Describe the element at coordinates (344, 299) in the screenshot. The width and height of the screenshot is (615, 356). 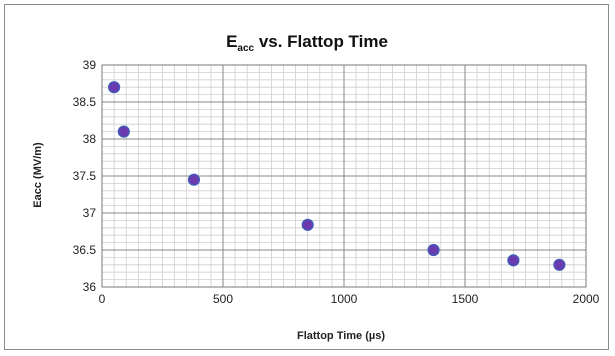
I see `x-tick-label: 1000` at that location.